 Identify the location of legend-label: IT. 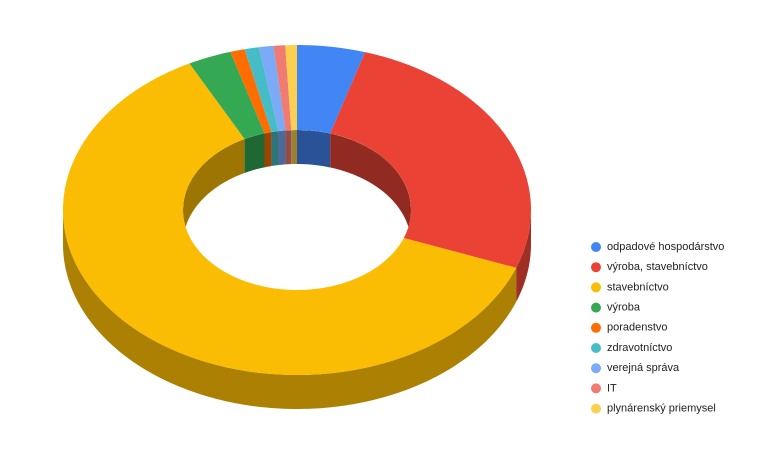
(612, 388).